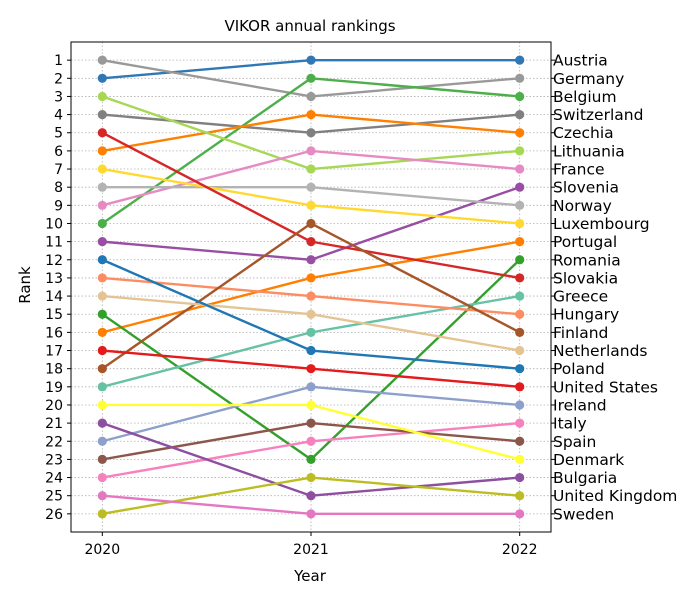 This screenshot has height=600, width=700. Describe the element at coordinates (579, 369) in the screenshot. I see `country-label: Poland` at that location.